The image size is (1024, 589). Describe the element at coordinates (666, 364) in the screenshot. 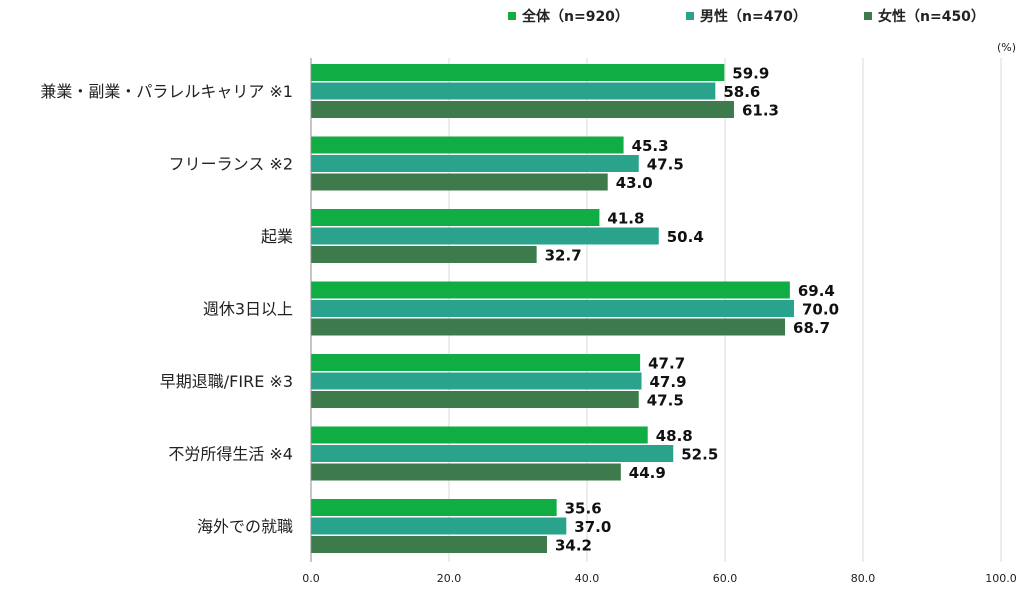

I see `data-label: 47.7` at that location.